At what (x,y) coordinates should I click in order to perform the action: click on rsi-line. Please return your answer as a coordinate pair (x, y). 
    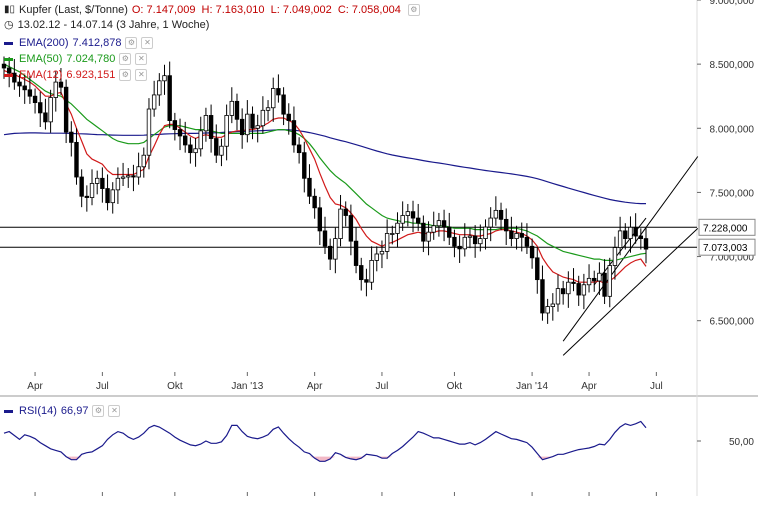
    Looking at the image, I should click on (325, 441).